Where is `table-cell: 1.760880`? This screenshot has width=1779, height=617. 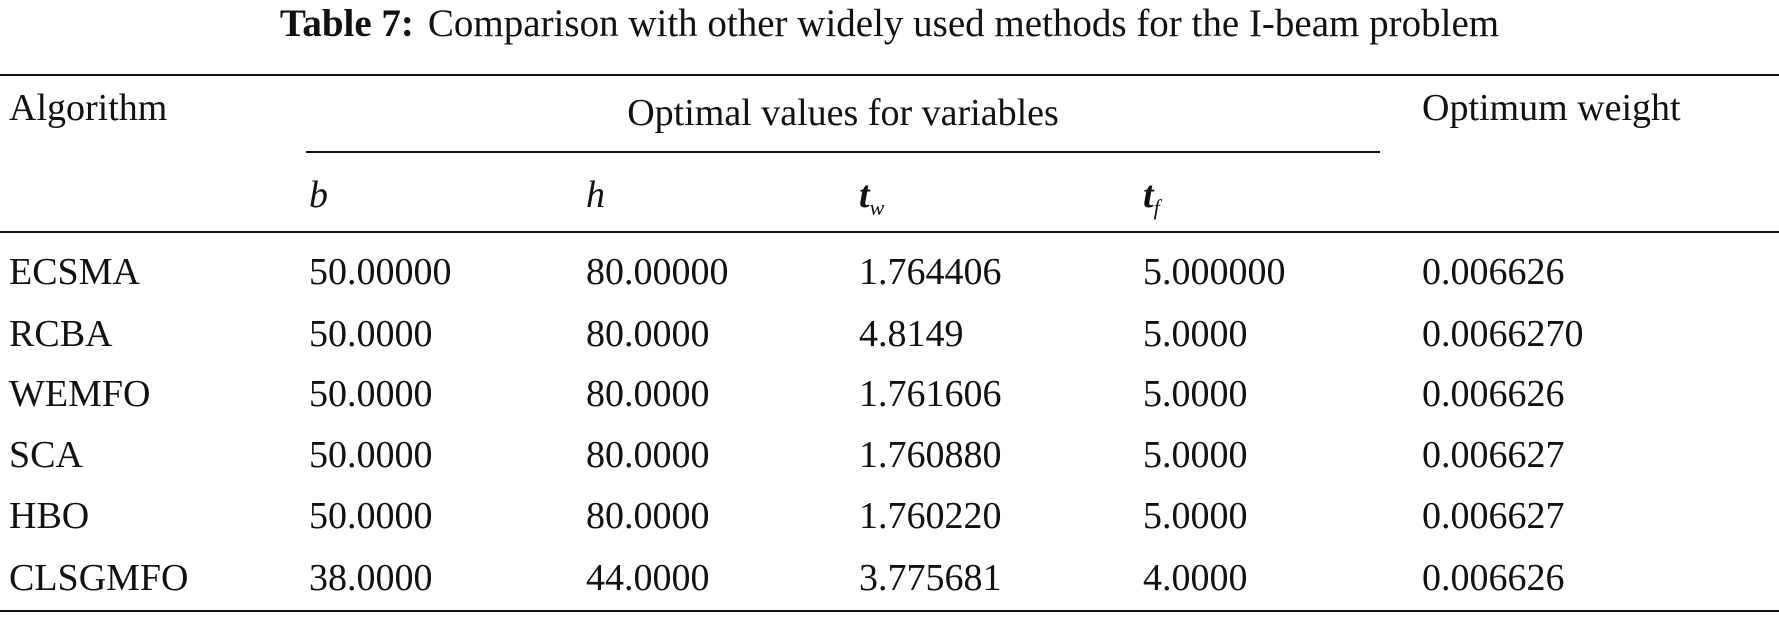 table-cell: 1.760880 is located at coordinates (930, 455).